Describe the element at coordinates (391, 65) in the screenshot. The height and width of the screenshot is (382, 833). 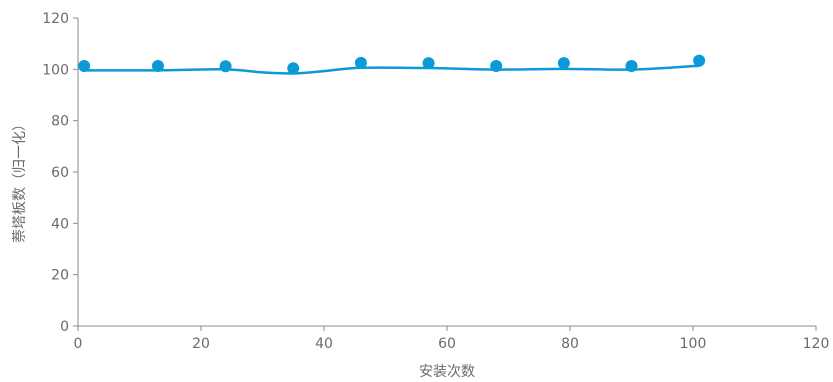
I see `plot-area` at that location.